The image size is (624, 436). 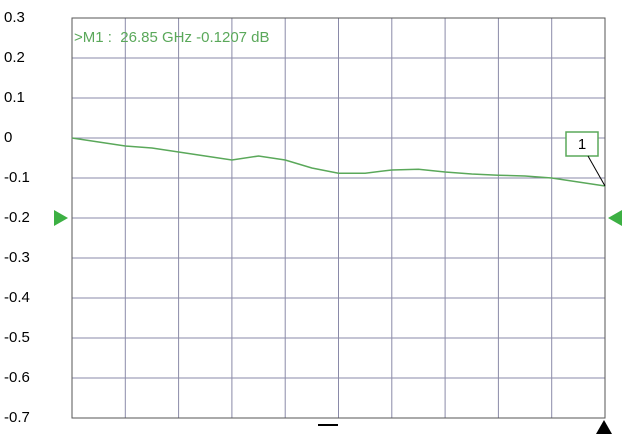 What do you see at coordinates (17, 217) in the screenshot?
I see `y-tick-label: -0.2` at bounding box center [17, 217].